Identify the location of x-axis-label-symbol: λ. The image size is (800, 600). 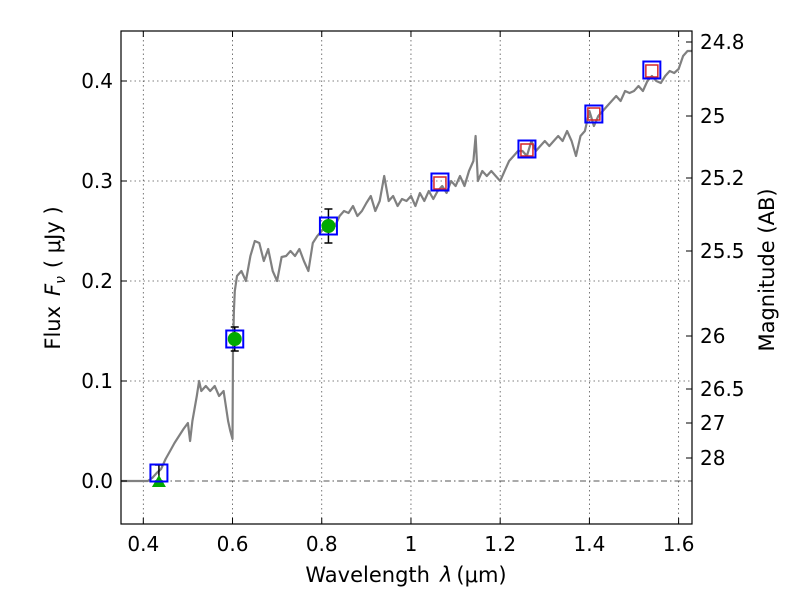
(445, 575).